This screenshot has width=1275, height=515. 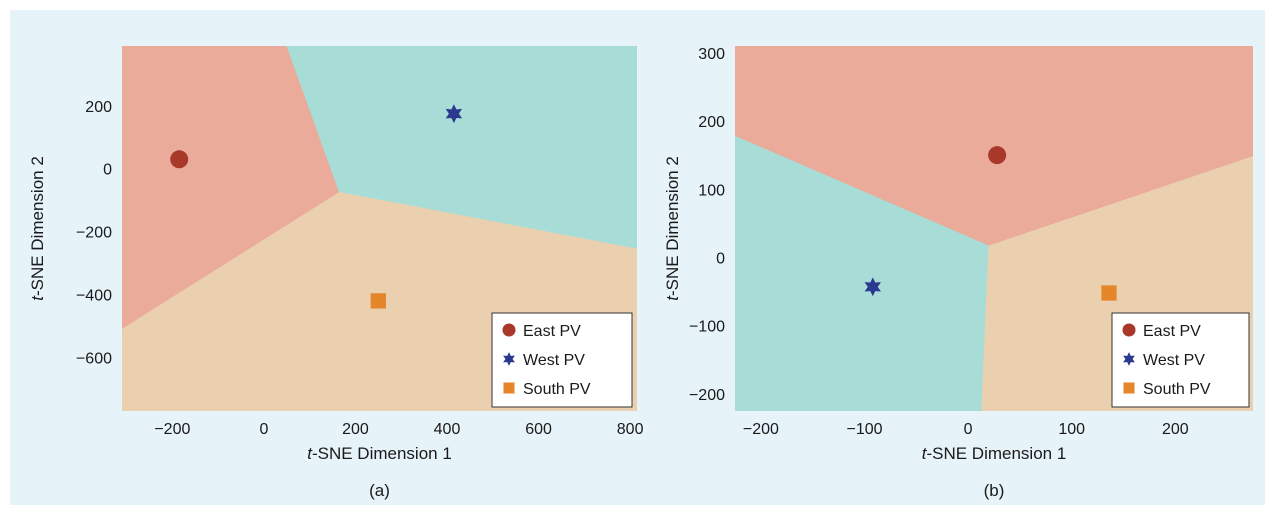 I want to click on x-tick-label: 600, so click(x=538, y=429).